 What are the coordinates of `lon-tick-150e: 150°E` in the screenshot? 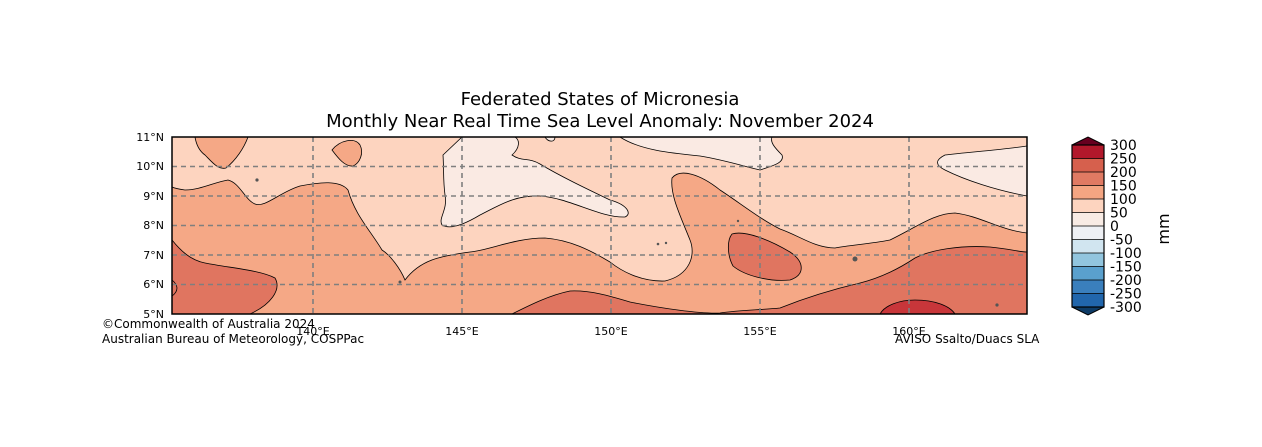 It's located at (610, 331).